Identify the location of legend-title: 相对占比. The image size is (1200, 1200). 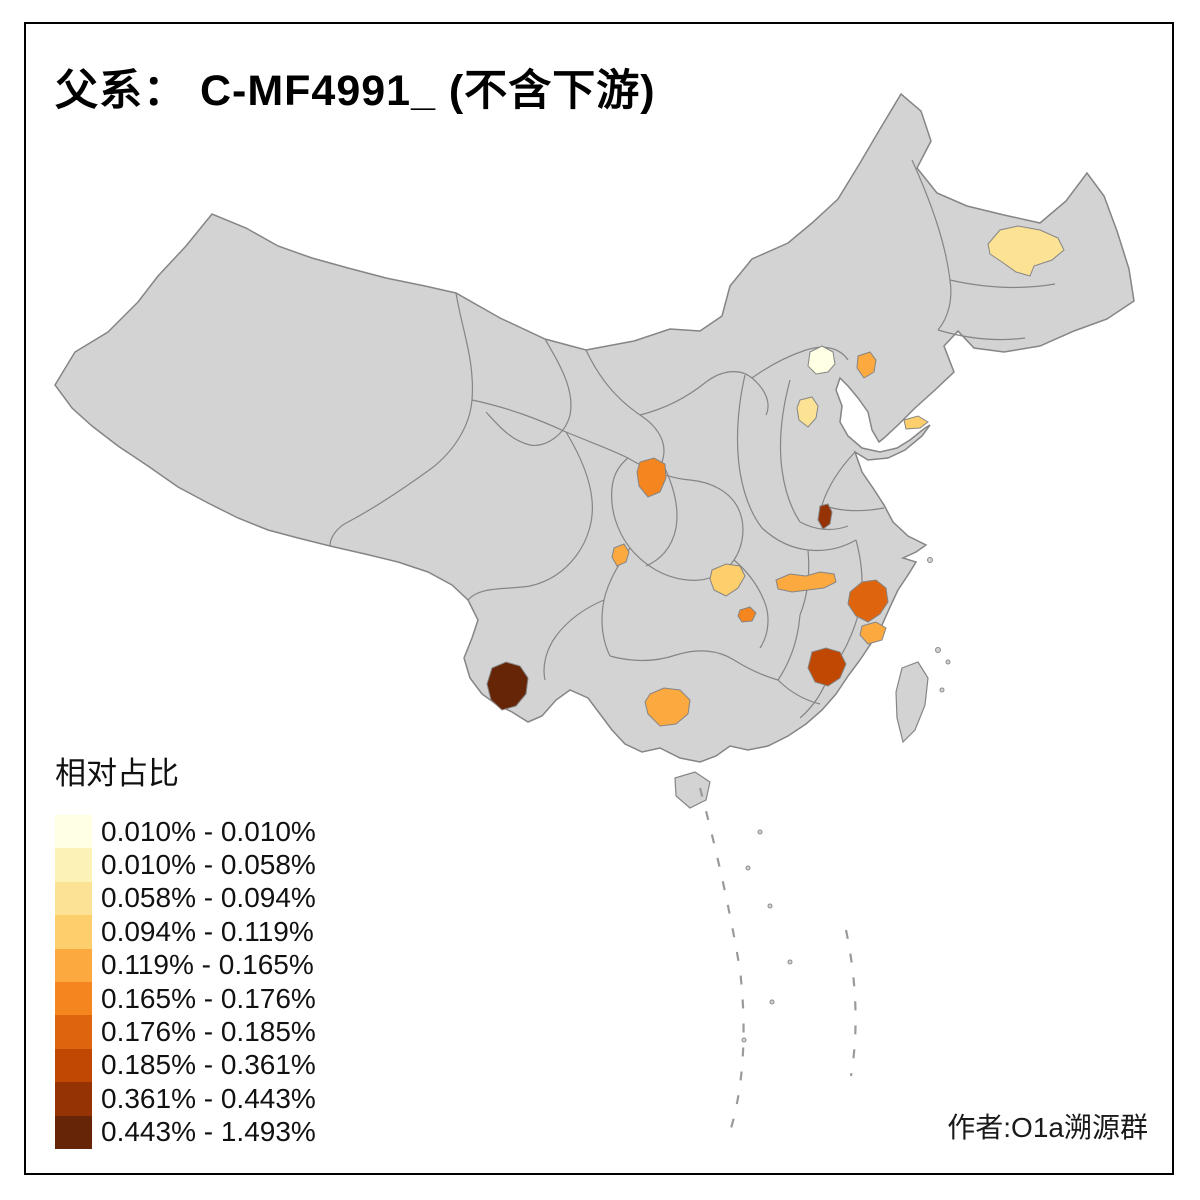
(117, 773).